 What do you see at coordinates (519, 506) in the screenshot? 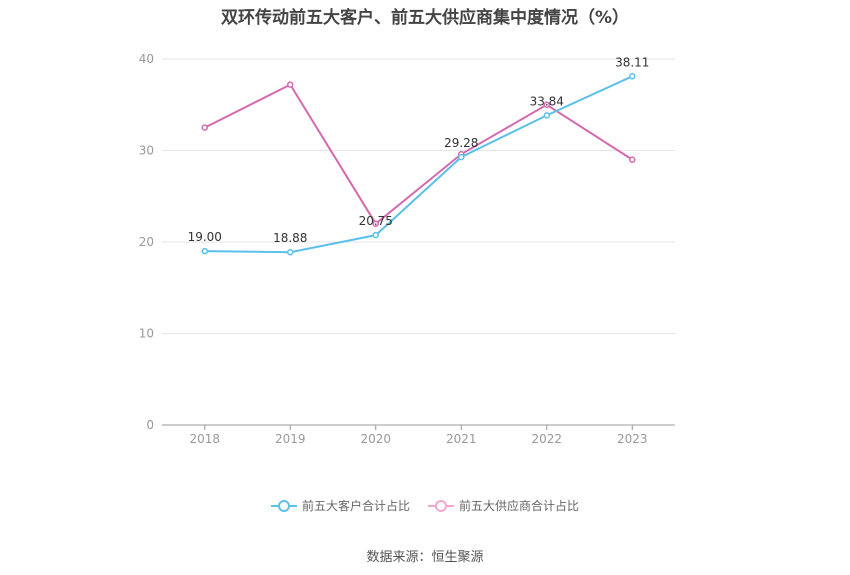
I see `legend-label-suppliers: 前五大供应商合计占比` at bounding box center [519, 506].